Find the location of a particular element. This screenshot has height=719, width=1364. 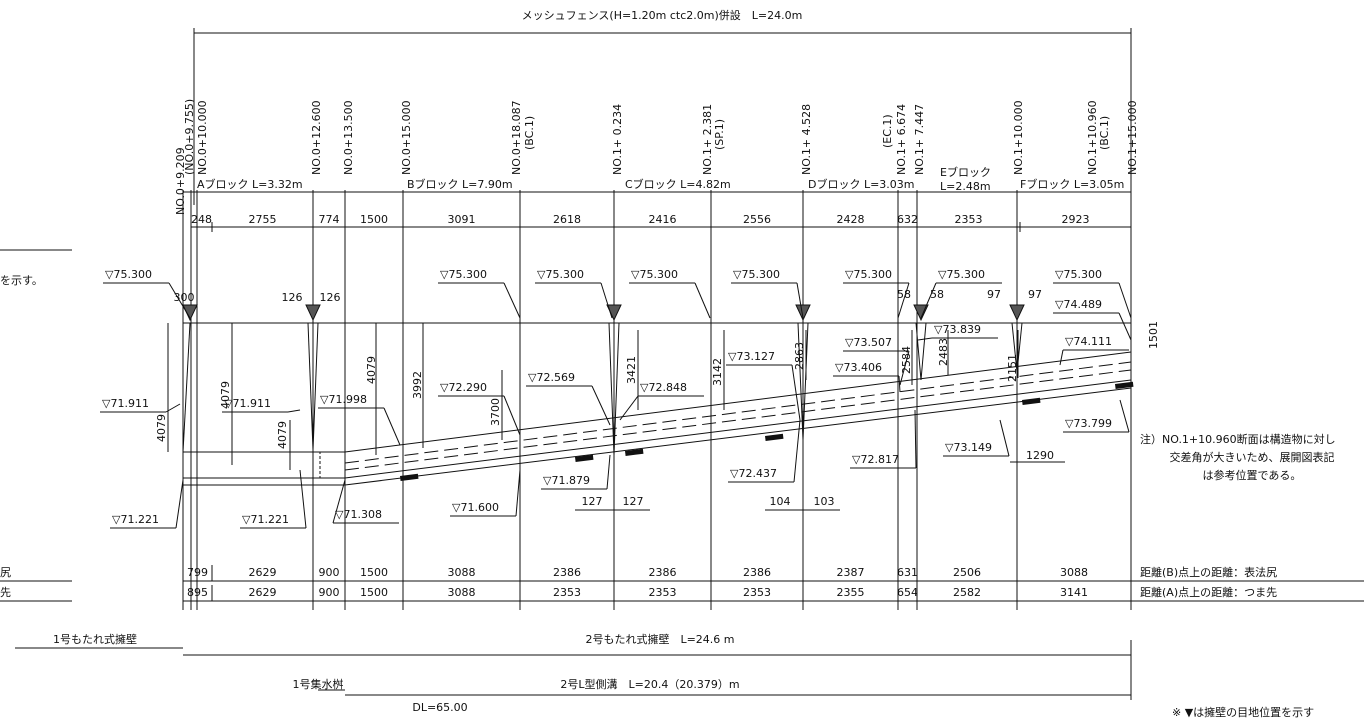

elevation: ▽74.111 is located at coordinates (1088, 341).